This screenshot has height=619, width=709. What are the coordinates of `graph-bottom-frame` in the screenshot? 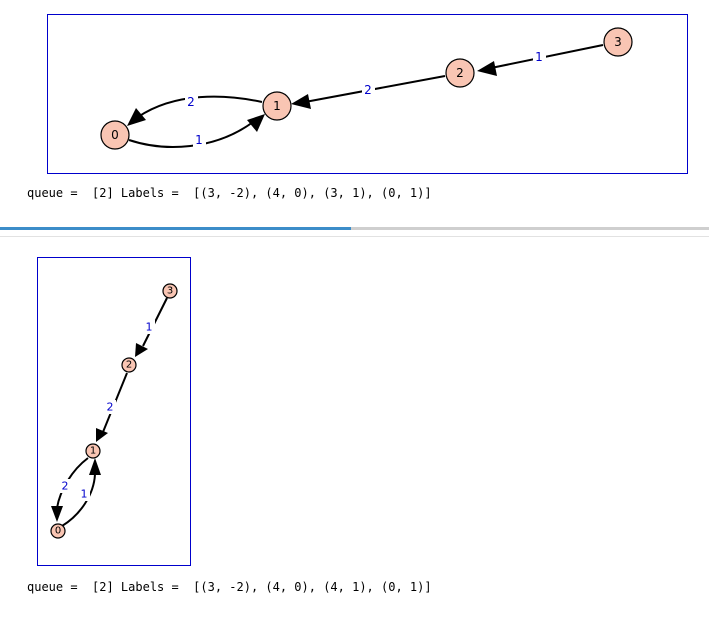 It's located at (114, 411).